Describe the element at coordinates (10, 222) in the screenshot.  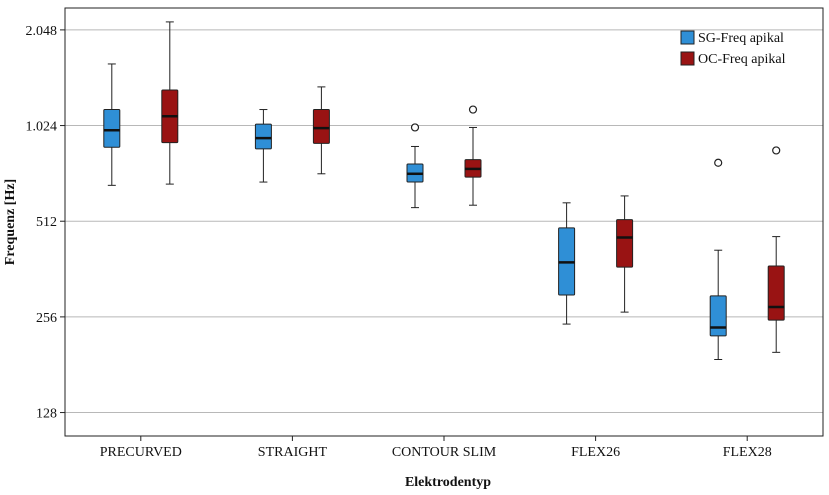
I see `y-axis-title: Frequenz [Hz]` at that location.